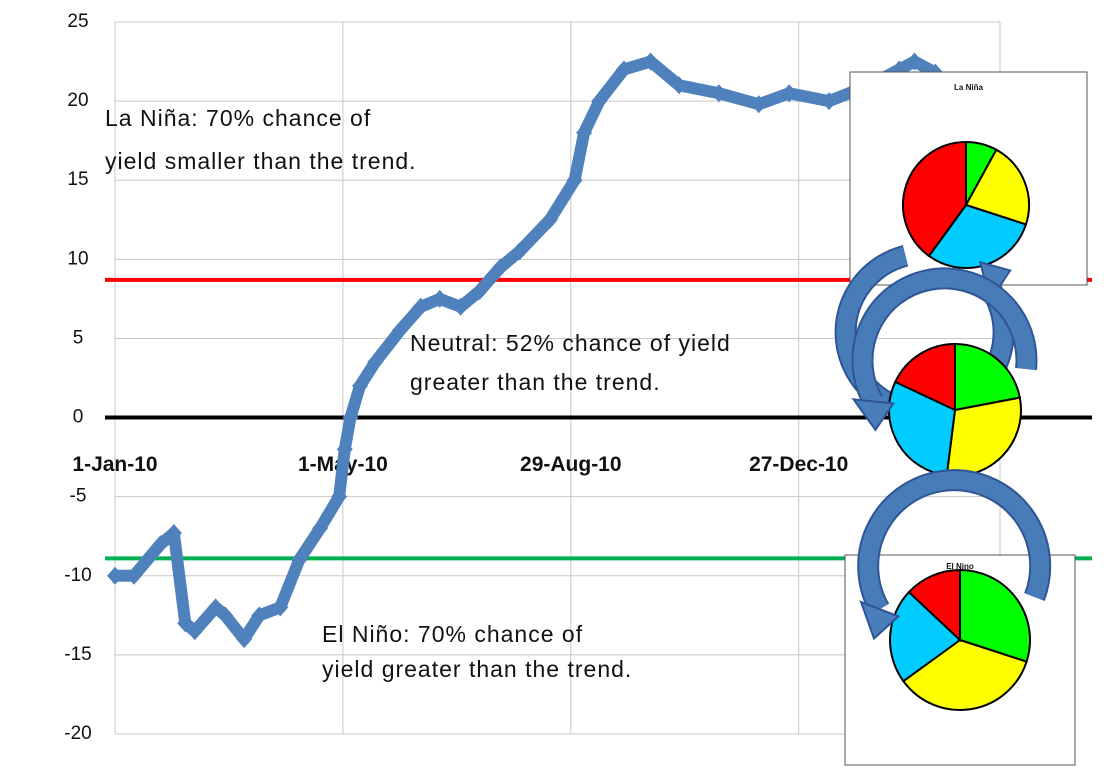 This screenshot has height=771, width=1104. I want to click on x-tick-label: 29-Aug-10, so click(571, 464).